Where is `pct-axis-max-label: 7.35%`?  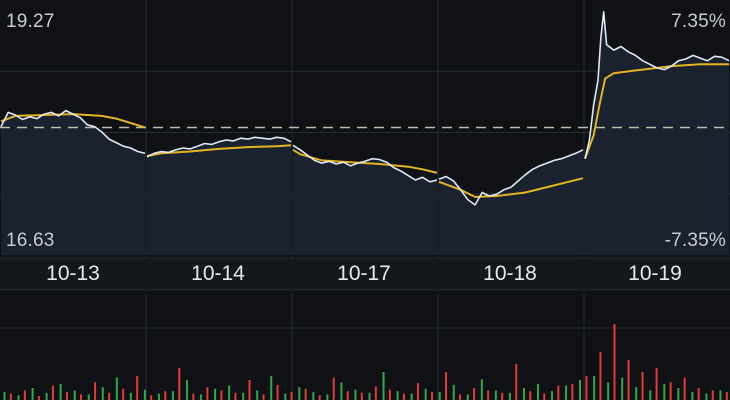 pct-axis-max-label: 7.35% is located at coordinates (698, 21).